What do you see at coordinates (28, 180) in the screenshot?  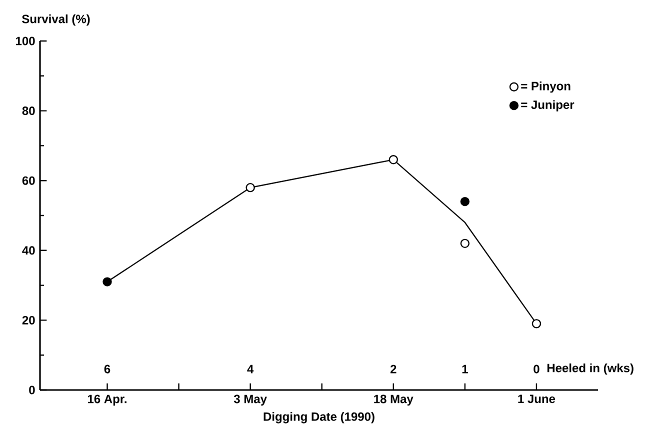 I see `y-tick-label: 60` at bounding box center [28, 180].